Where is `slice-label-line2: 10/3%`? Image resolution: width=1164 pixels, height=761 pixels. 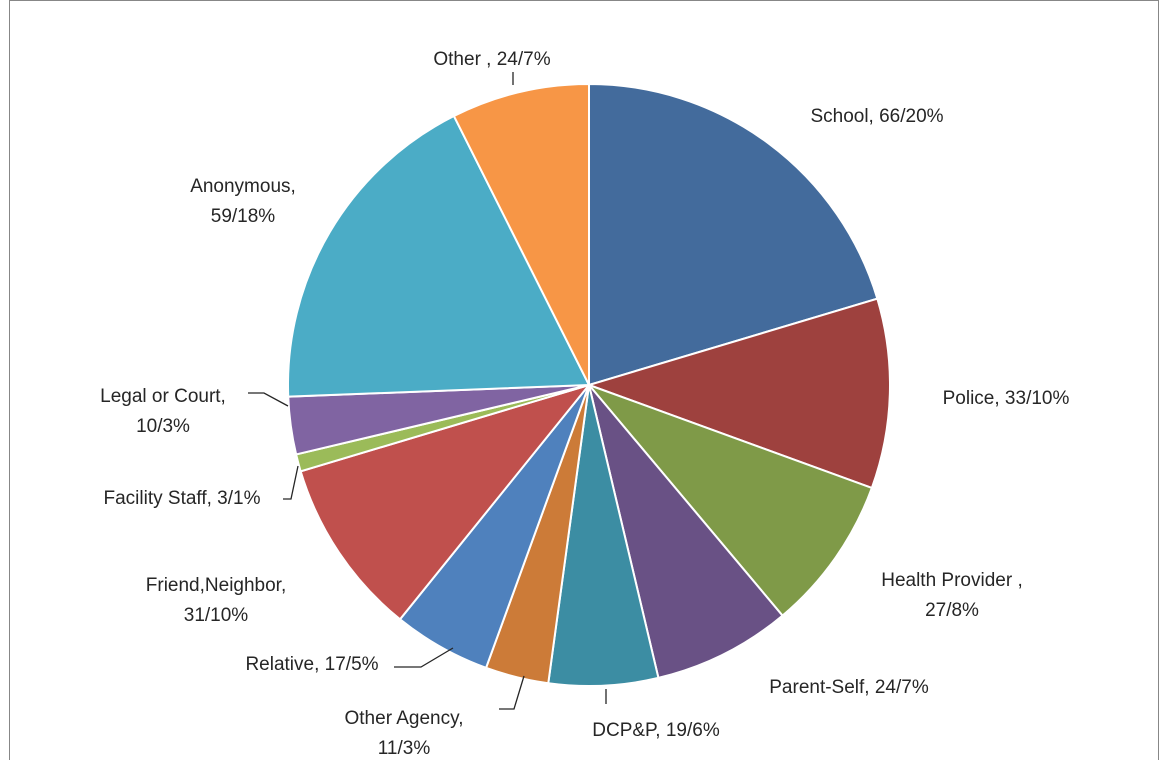
slice-label-line2: 10/3% is located at coordinates (163, 426).